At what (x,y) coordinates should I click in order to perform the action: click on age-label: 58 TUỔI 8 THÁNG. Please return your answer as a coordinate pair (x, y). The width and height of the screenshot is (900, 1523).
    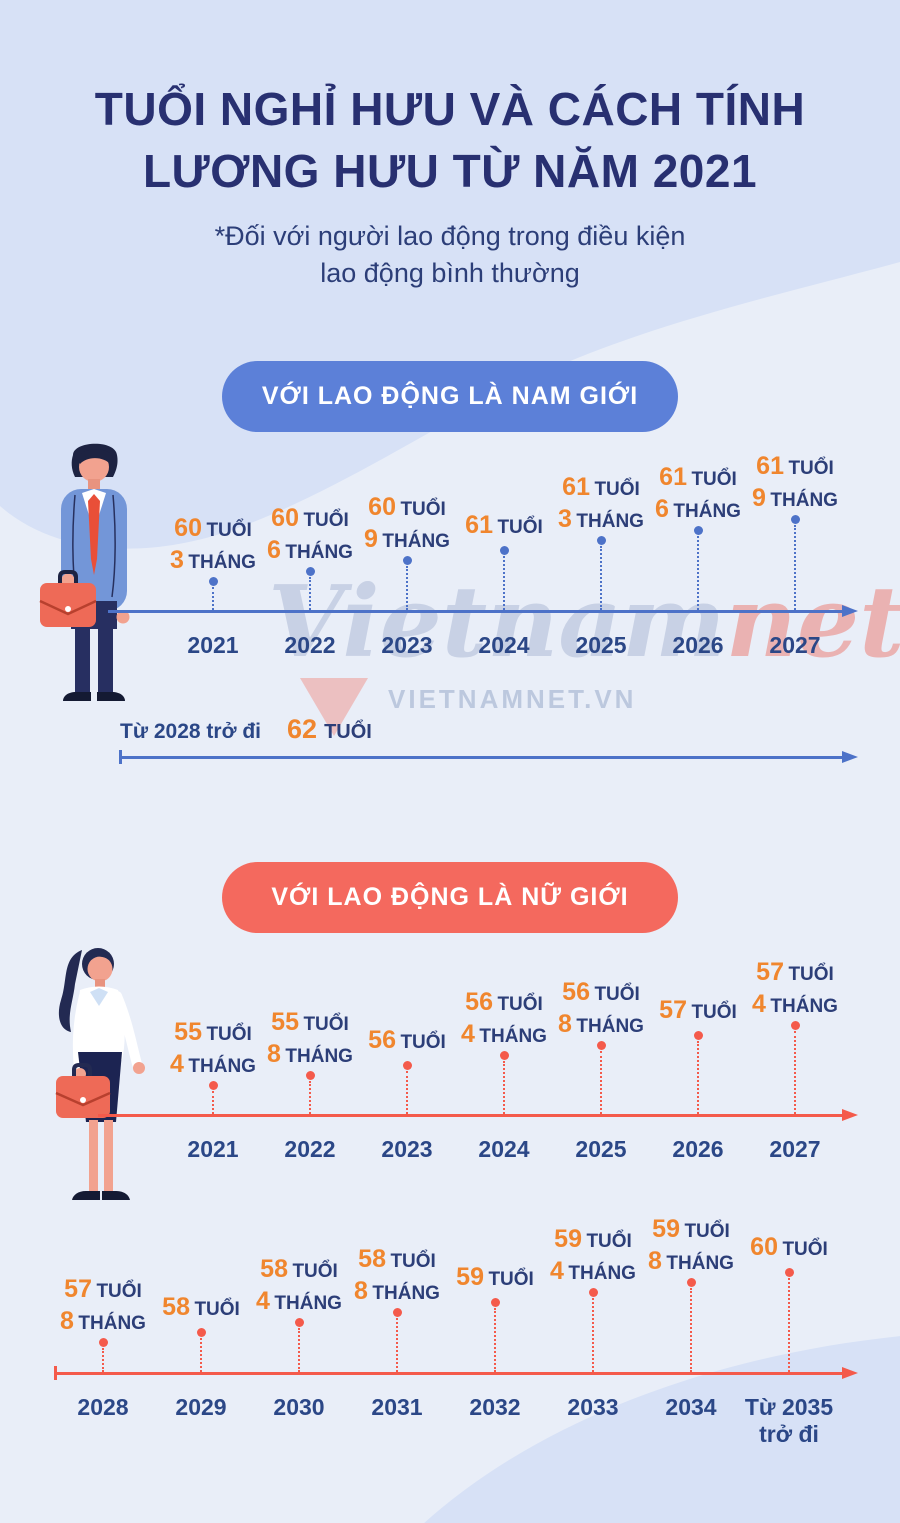
    Looking at the image, I should click on (397, 1277).